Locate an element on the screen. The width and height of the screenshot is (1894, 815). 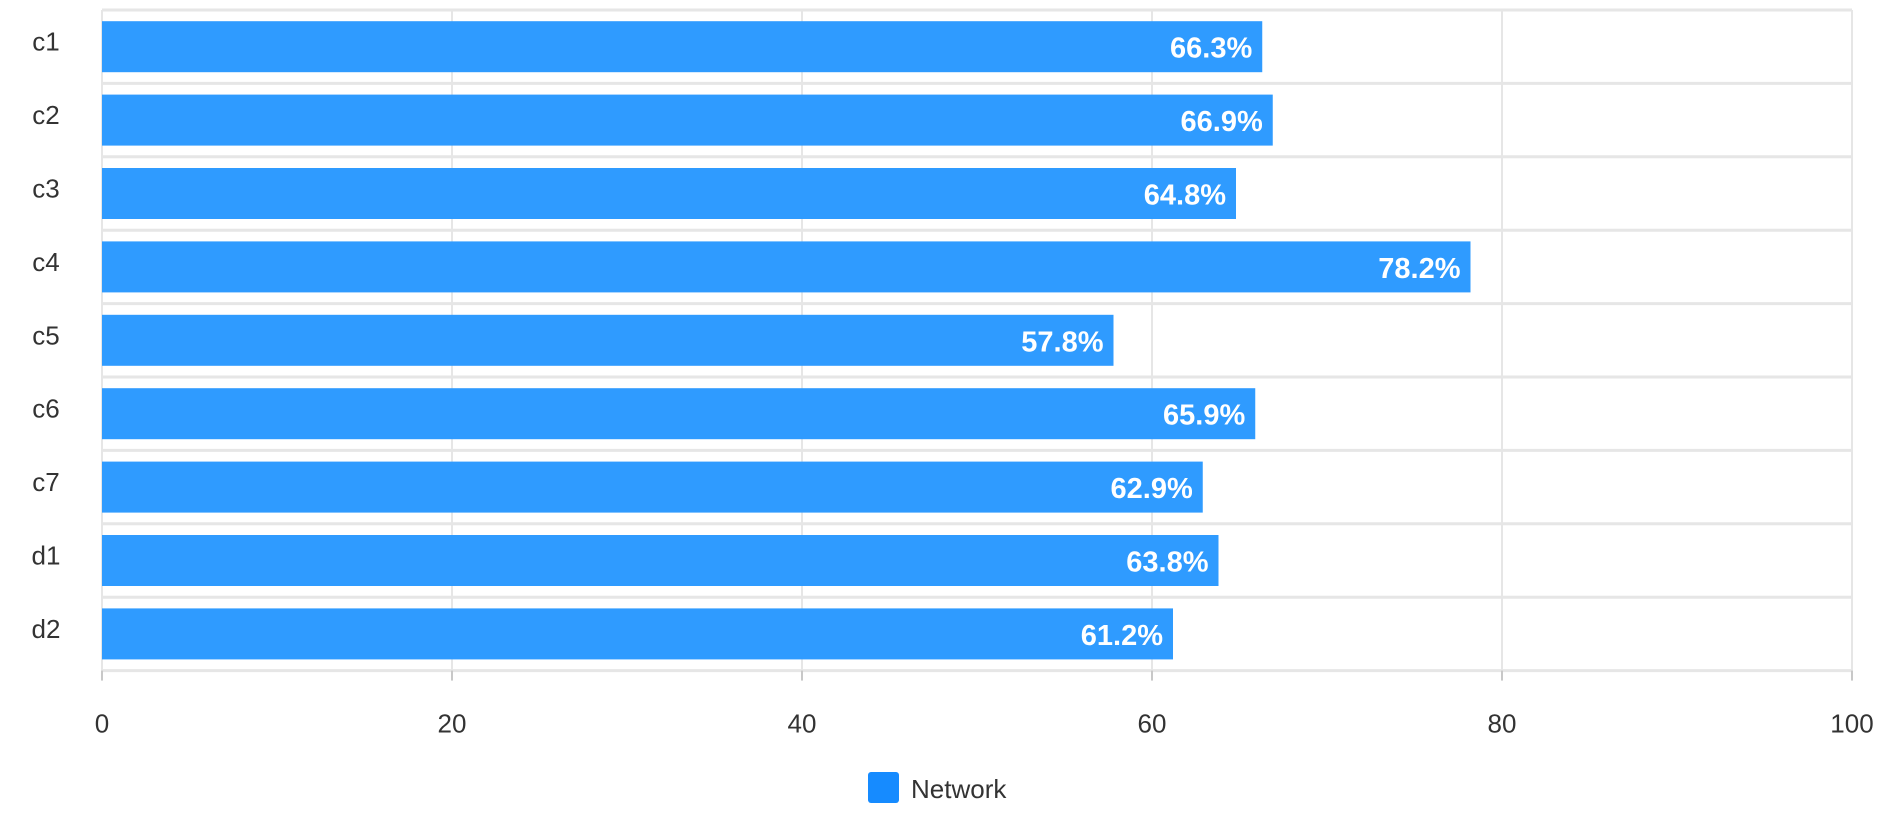
category-axis: c1 c2 c3 c4 c5 c6 c7 d1 d2 is located at coordinates (46, 335).